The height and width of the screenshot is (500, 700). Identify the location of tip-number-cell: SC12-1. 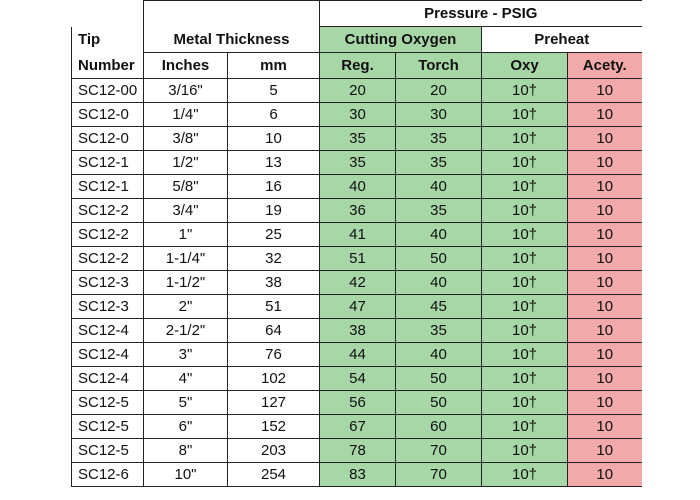
(107, 186).